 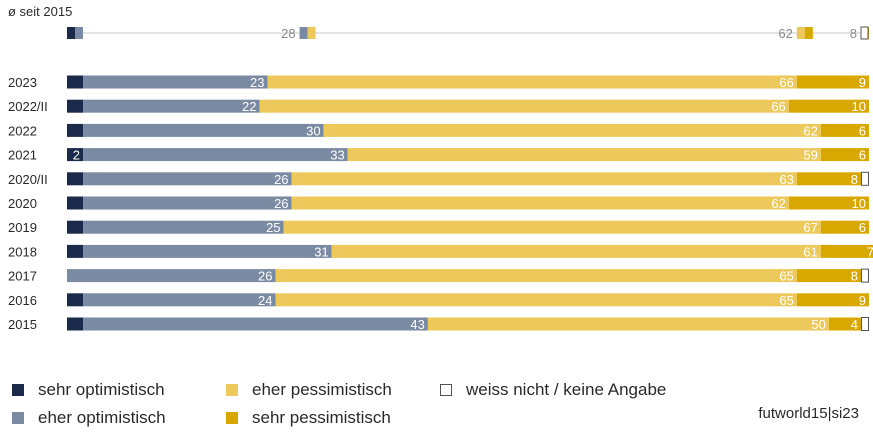 I want to click on bar-2020-sehr-optimistisch, so click(x=75, y=203).